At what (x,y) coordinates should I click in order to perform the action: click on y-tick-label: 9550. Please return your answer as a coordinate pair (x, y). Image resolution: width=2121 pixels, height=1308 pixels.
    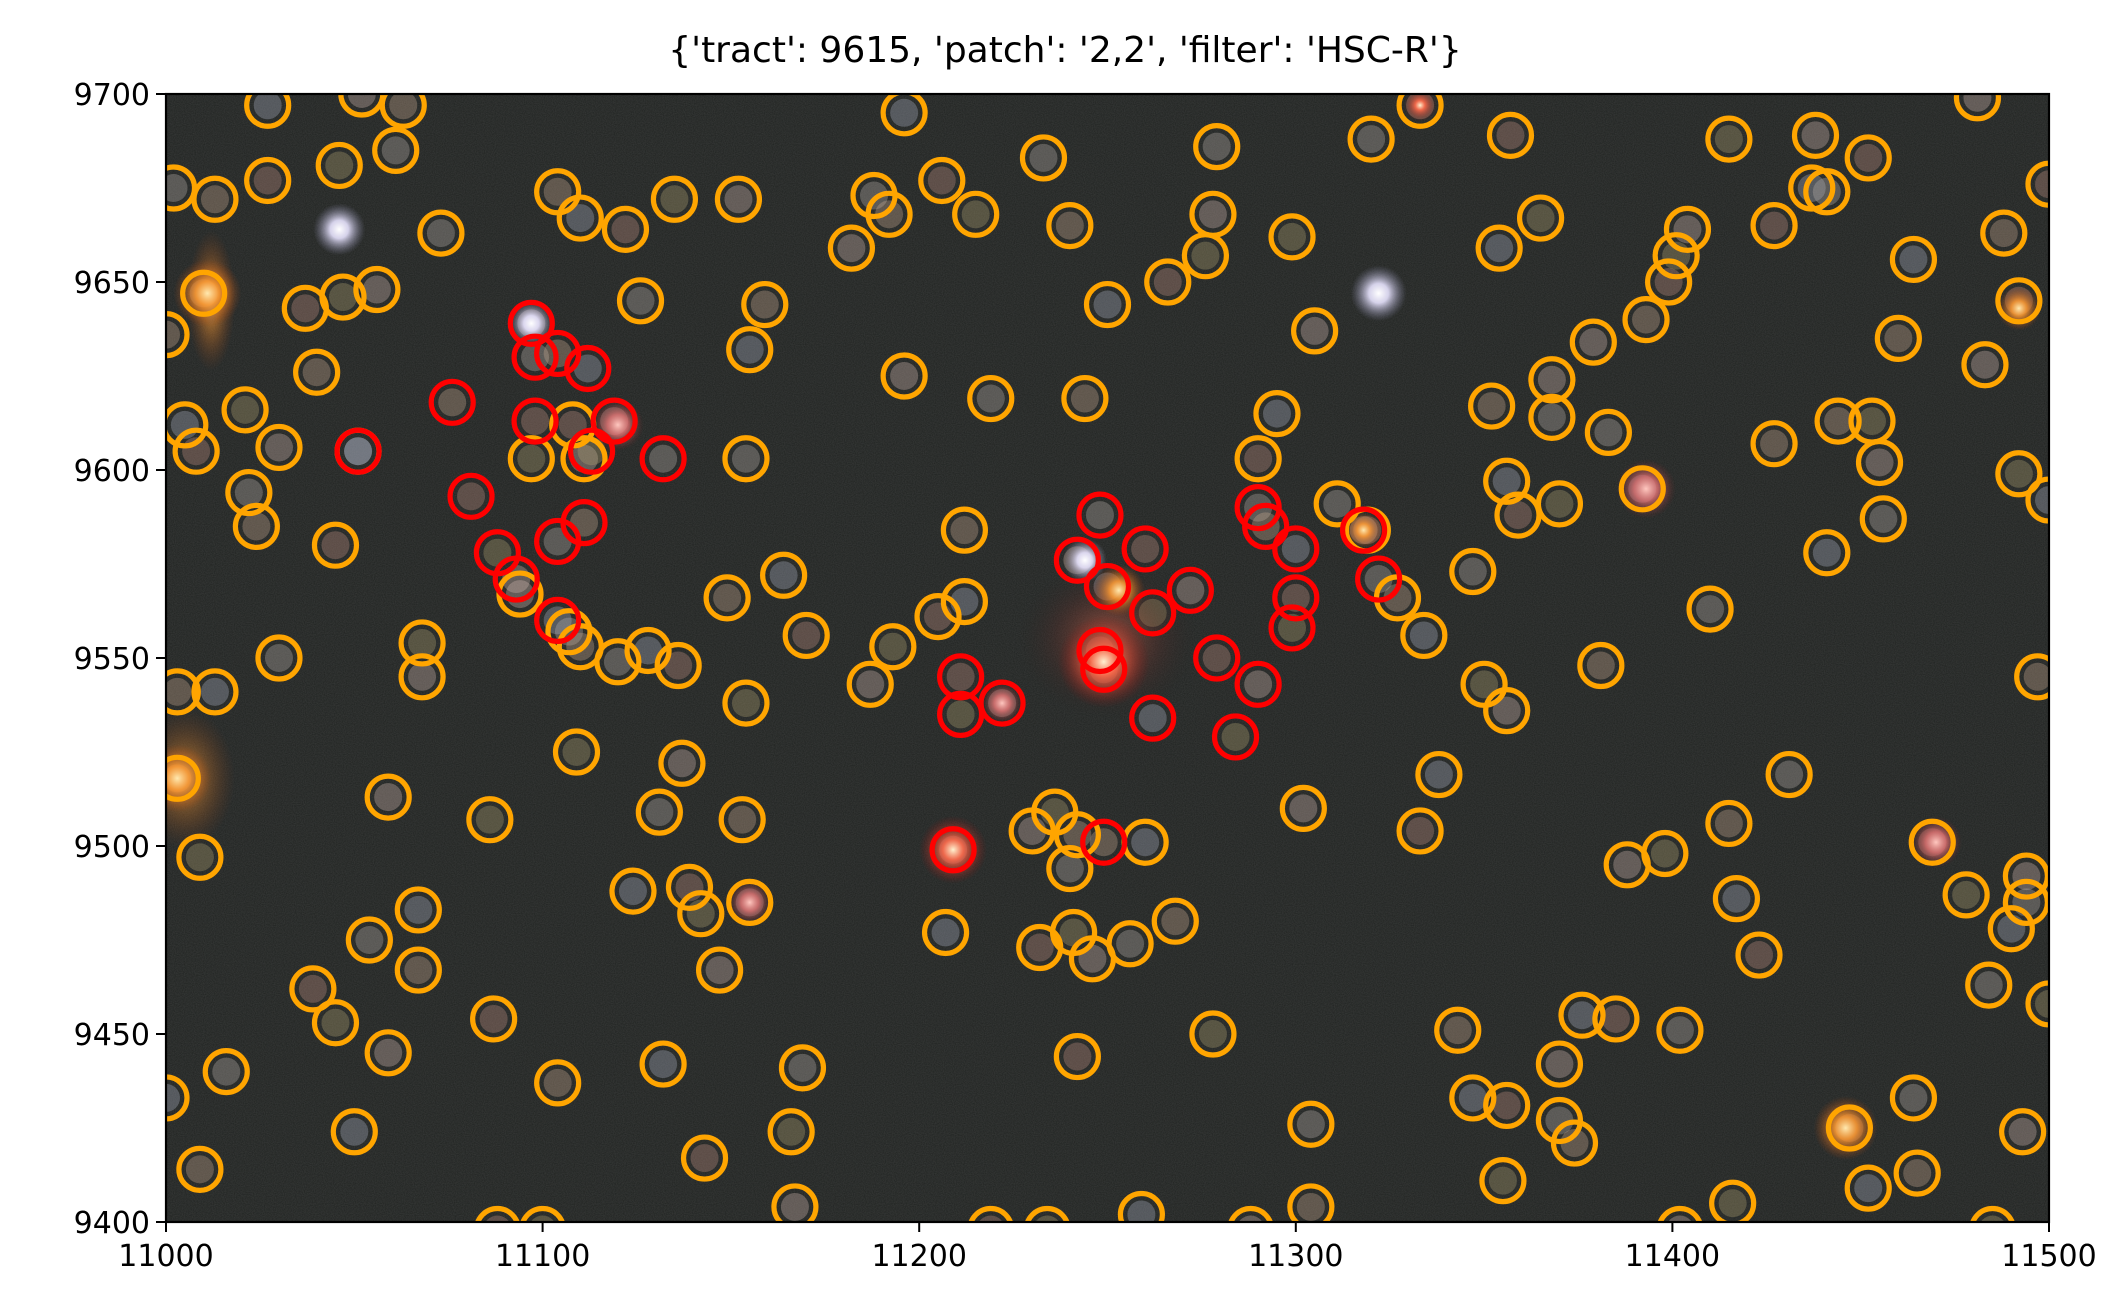
    Looking at the image, I should click on (112, 659).